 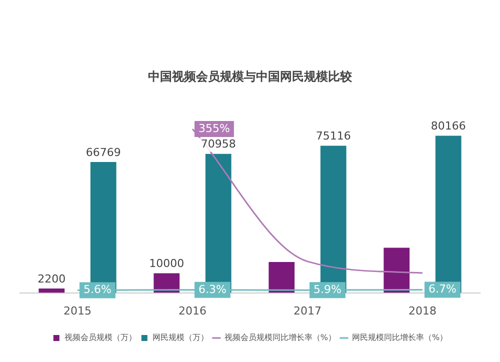 I want to click on legend-label: 视频会员规模（万）, so click(x=100, y=337).